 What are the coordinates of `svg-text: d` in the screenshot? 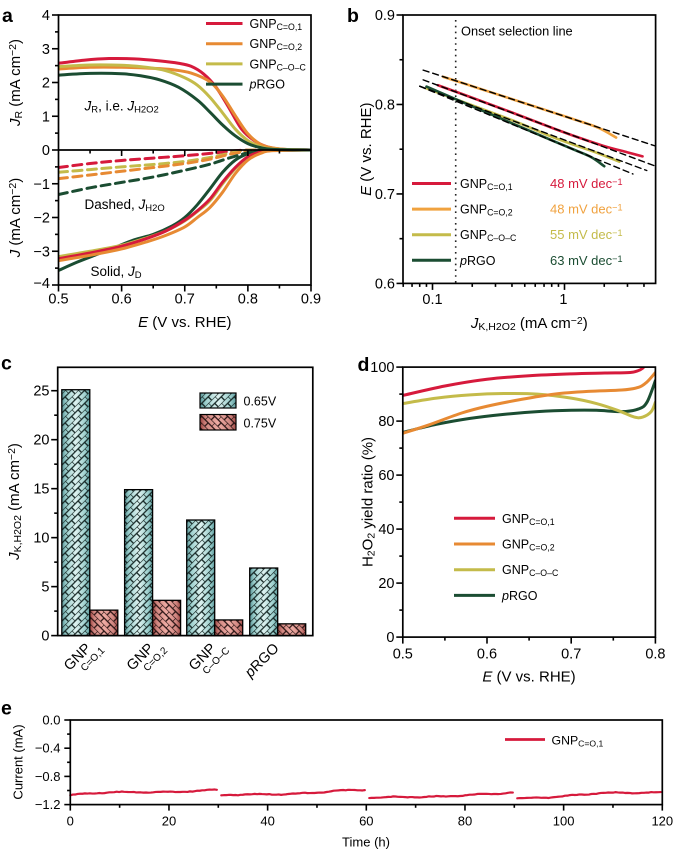 It's located at (364, 365).